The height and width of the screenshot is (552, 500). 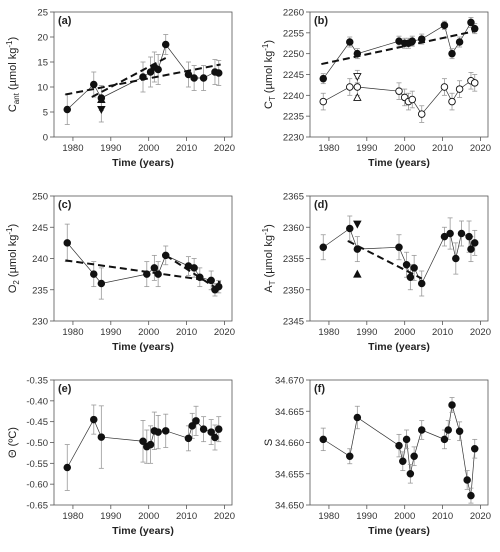 What do you see at coordinates (42, 13) in the screenshot?
I see `y-tick-label: 25` at bounding box center [42, 13].